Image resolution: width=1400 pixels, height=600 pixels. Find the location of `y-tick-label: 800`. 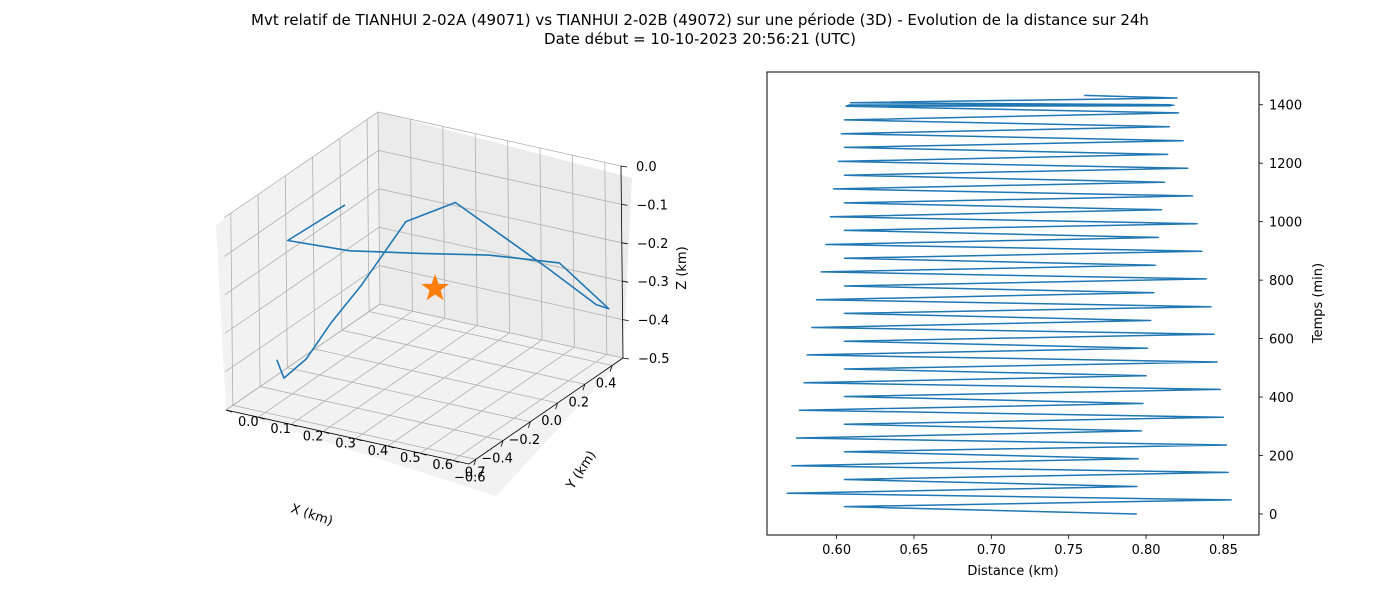

y-tick-label: 800 is located at coordinates (1281, 281).